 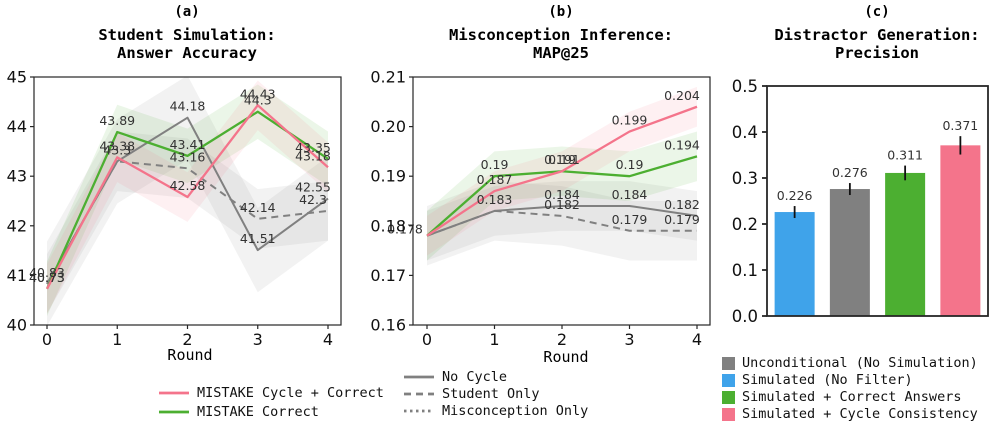 I want to click on chart-text: 42.58, so click(x=188, y=185).